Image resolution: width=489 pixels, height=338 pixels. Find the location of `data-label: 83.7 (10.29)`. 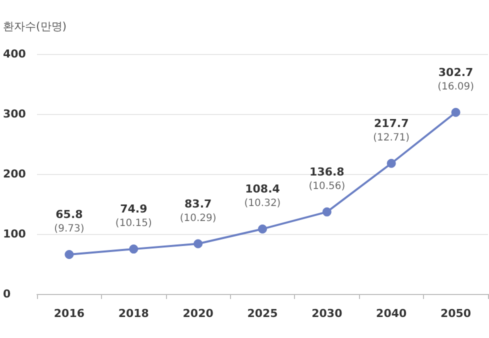

data-label: 83.7 (10.29) is located at coordinates (198, 210).